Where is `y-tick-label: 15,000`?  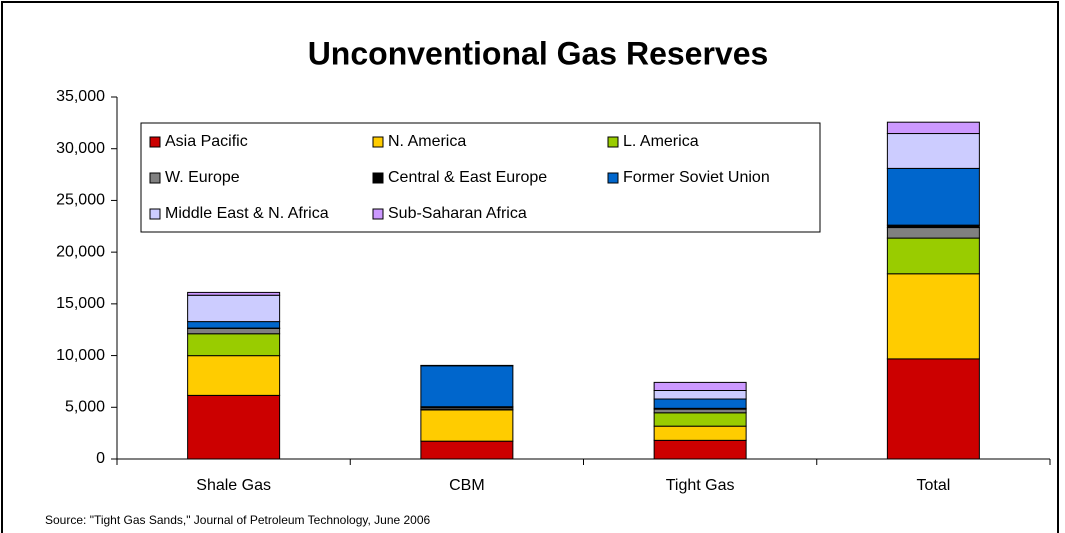
y-tick-label: 15,000 is located at coordinates (80, 303).